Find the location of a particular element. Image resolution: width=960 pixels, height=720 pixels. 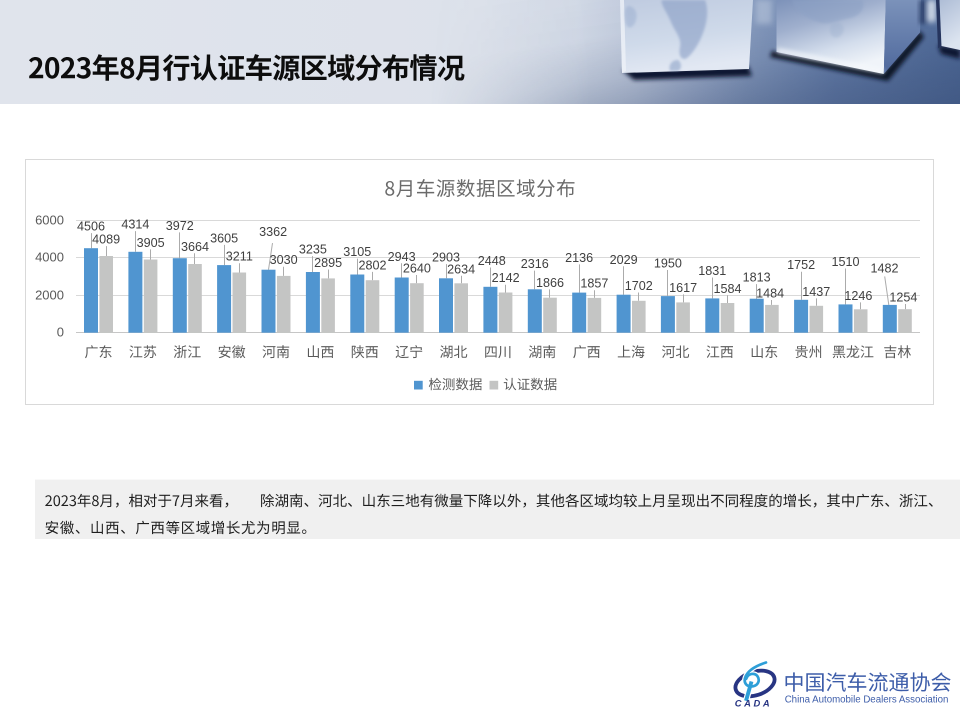

svg-text: 1831 is located at coordinates (712, 271).